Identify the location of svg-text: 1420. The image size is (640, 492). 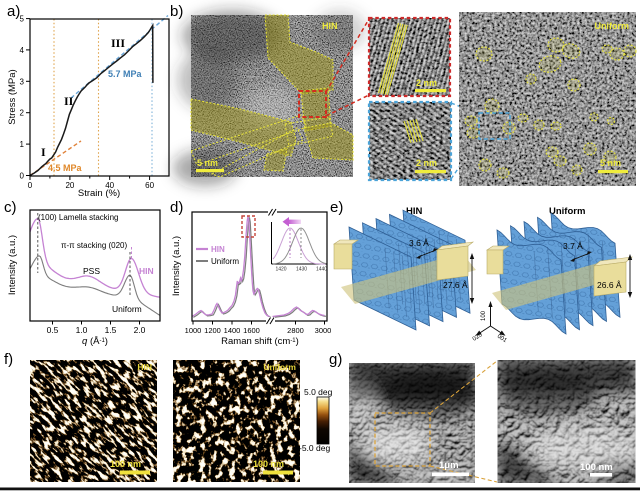
(280, 270).